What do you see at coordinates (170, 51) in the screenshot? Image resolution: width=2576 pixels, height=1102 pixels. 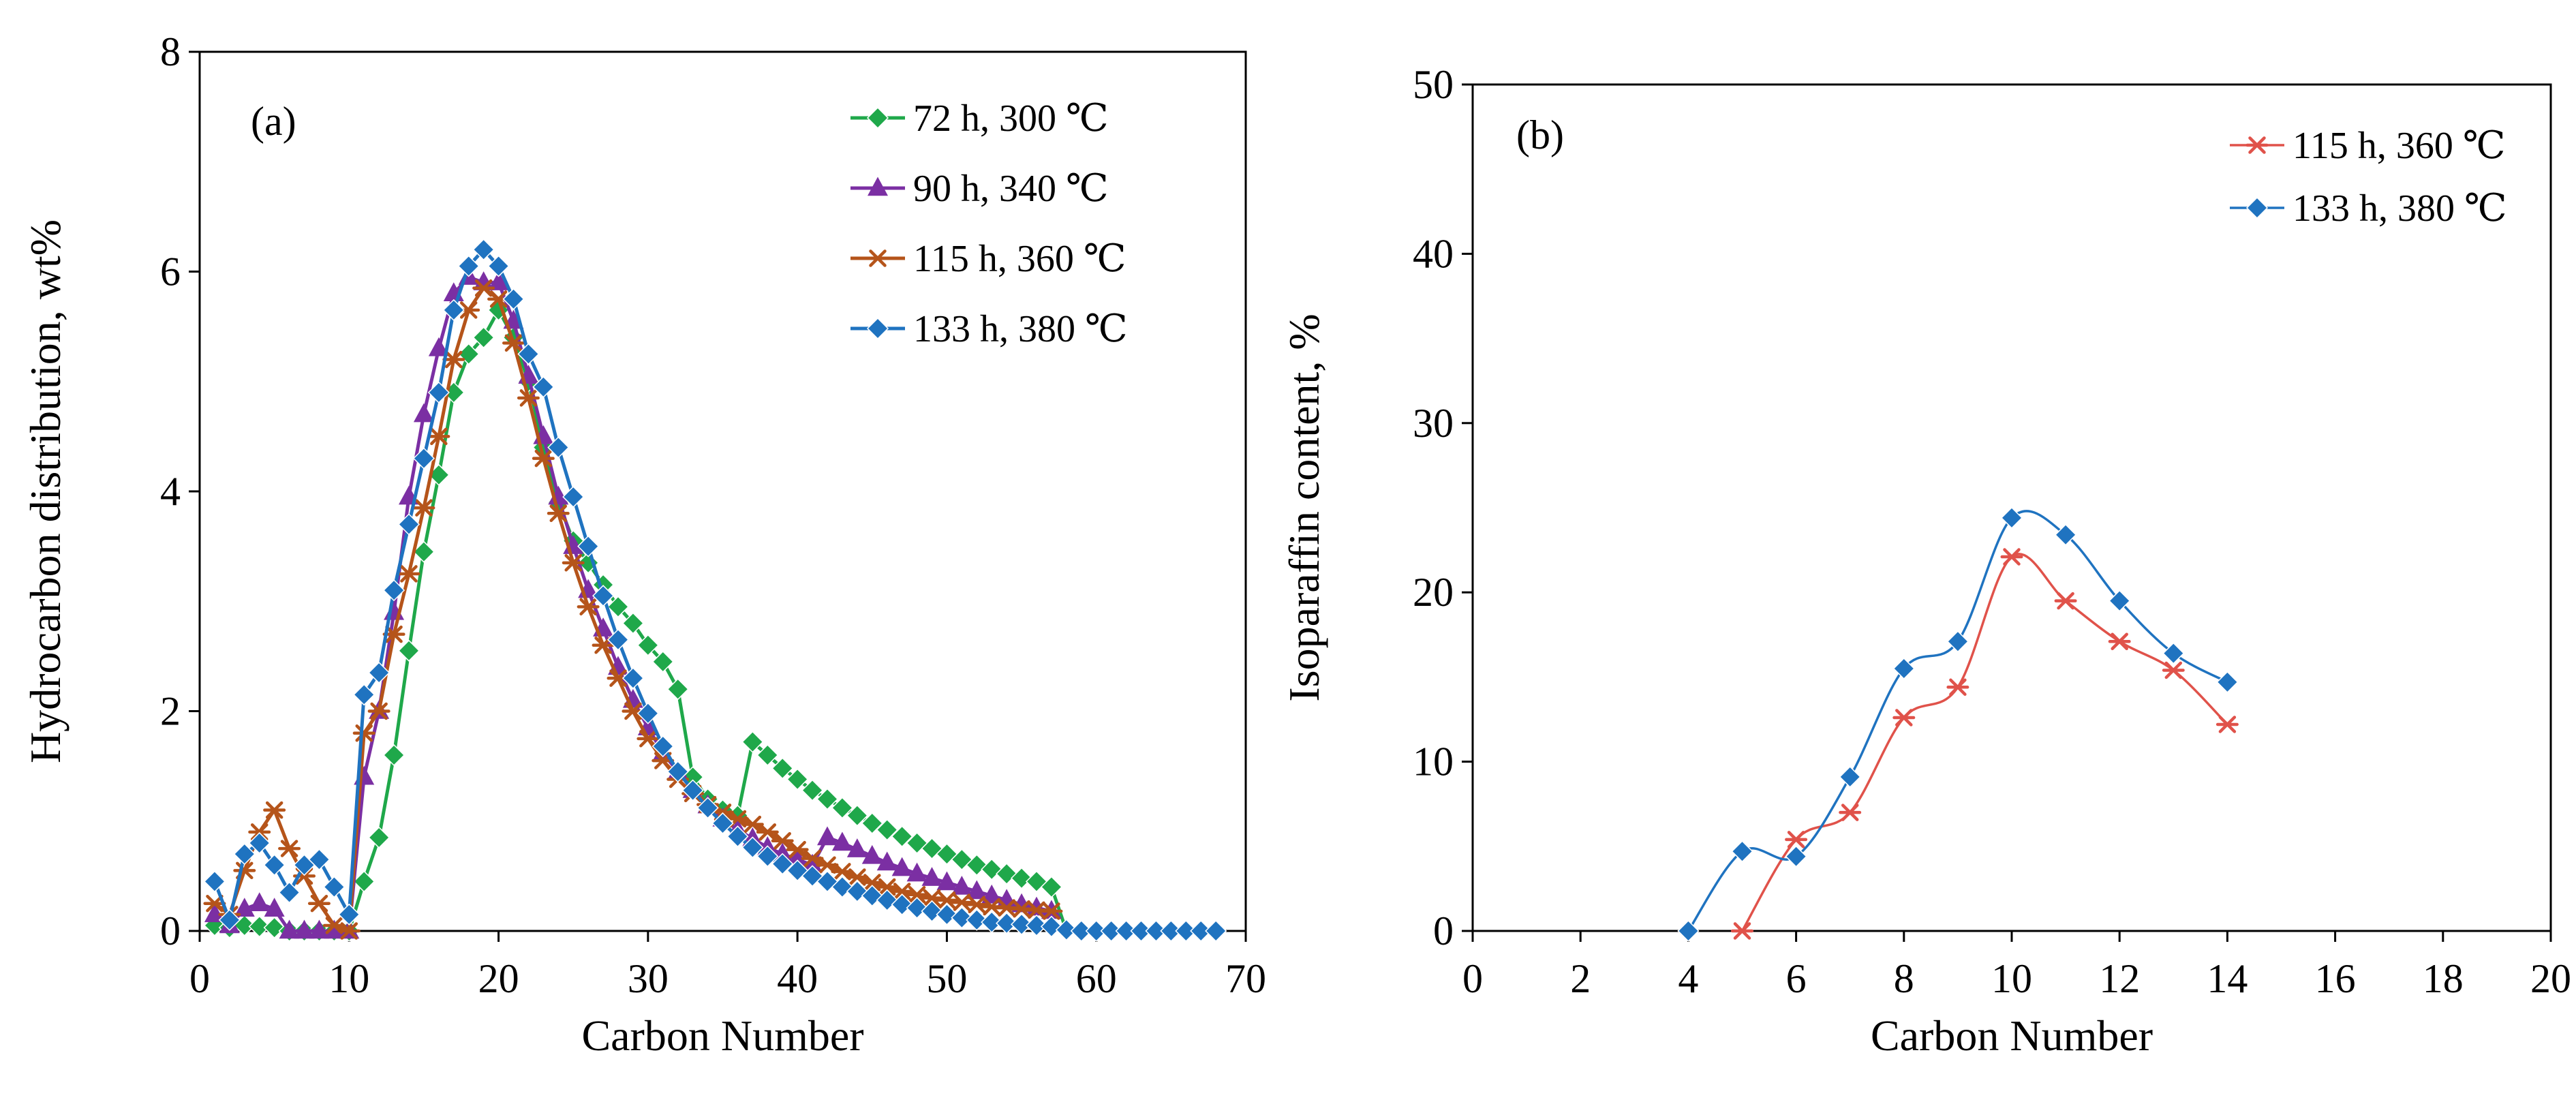 I see `y-tick-label: 8` at bounding box center [170, 51].